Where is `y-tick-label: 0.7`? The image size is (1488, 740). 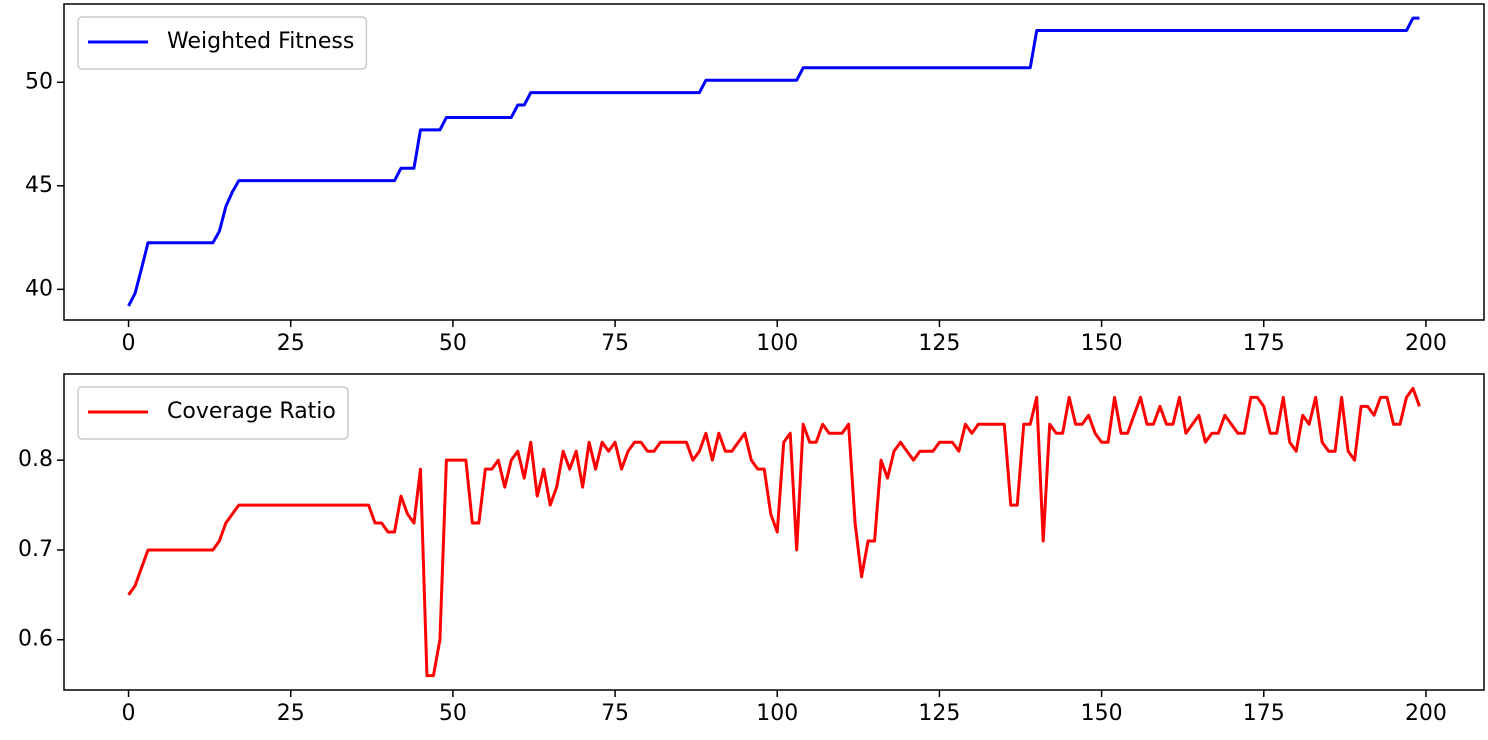
y-tick-label: 0.7 is located at coordinates (35, 549).